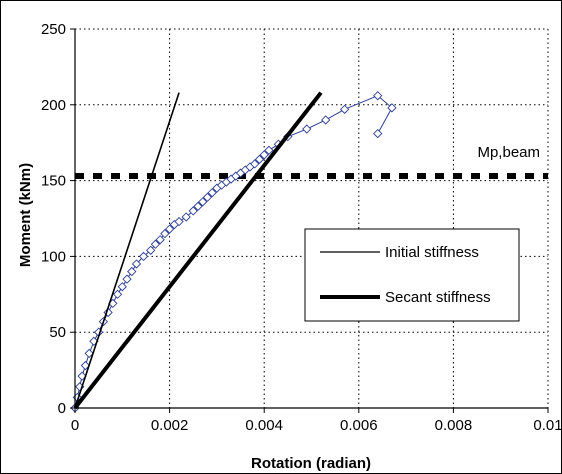 Image resolution: width=562 pixels, height=474 pixels. Describe the element at coordinates (170, 425) in the screenshot. I see `x-tick-label: 0.002` at that location.